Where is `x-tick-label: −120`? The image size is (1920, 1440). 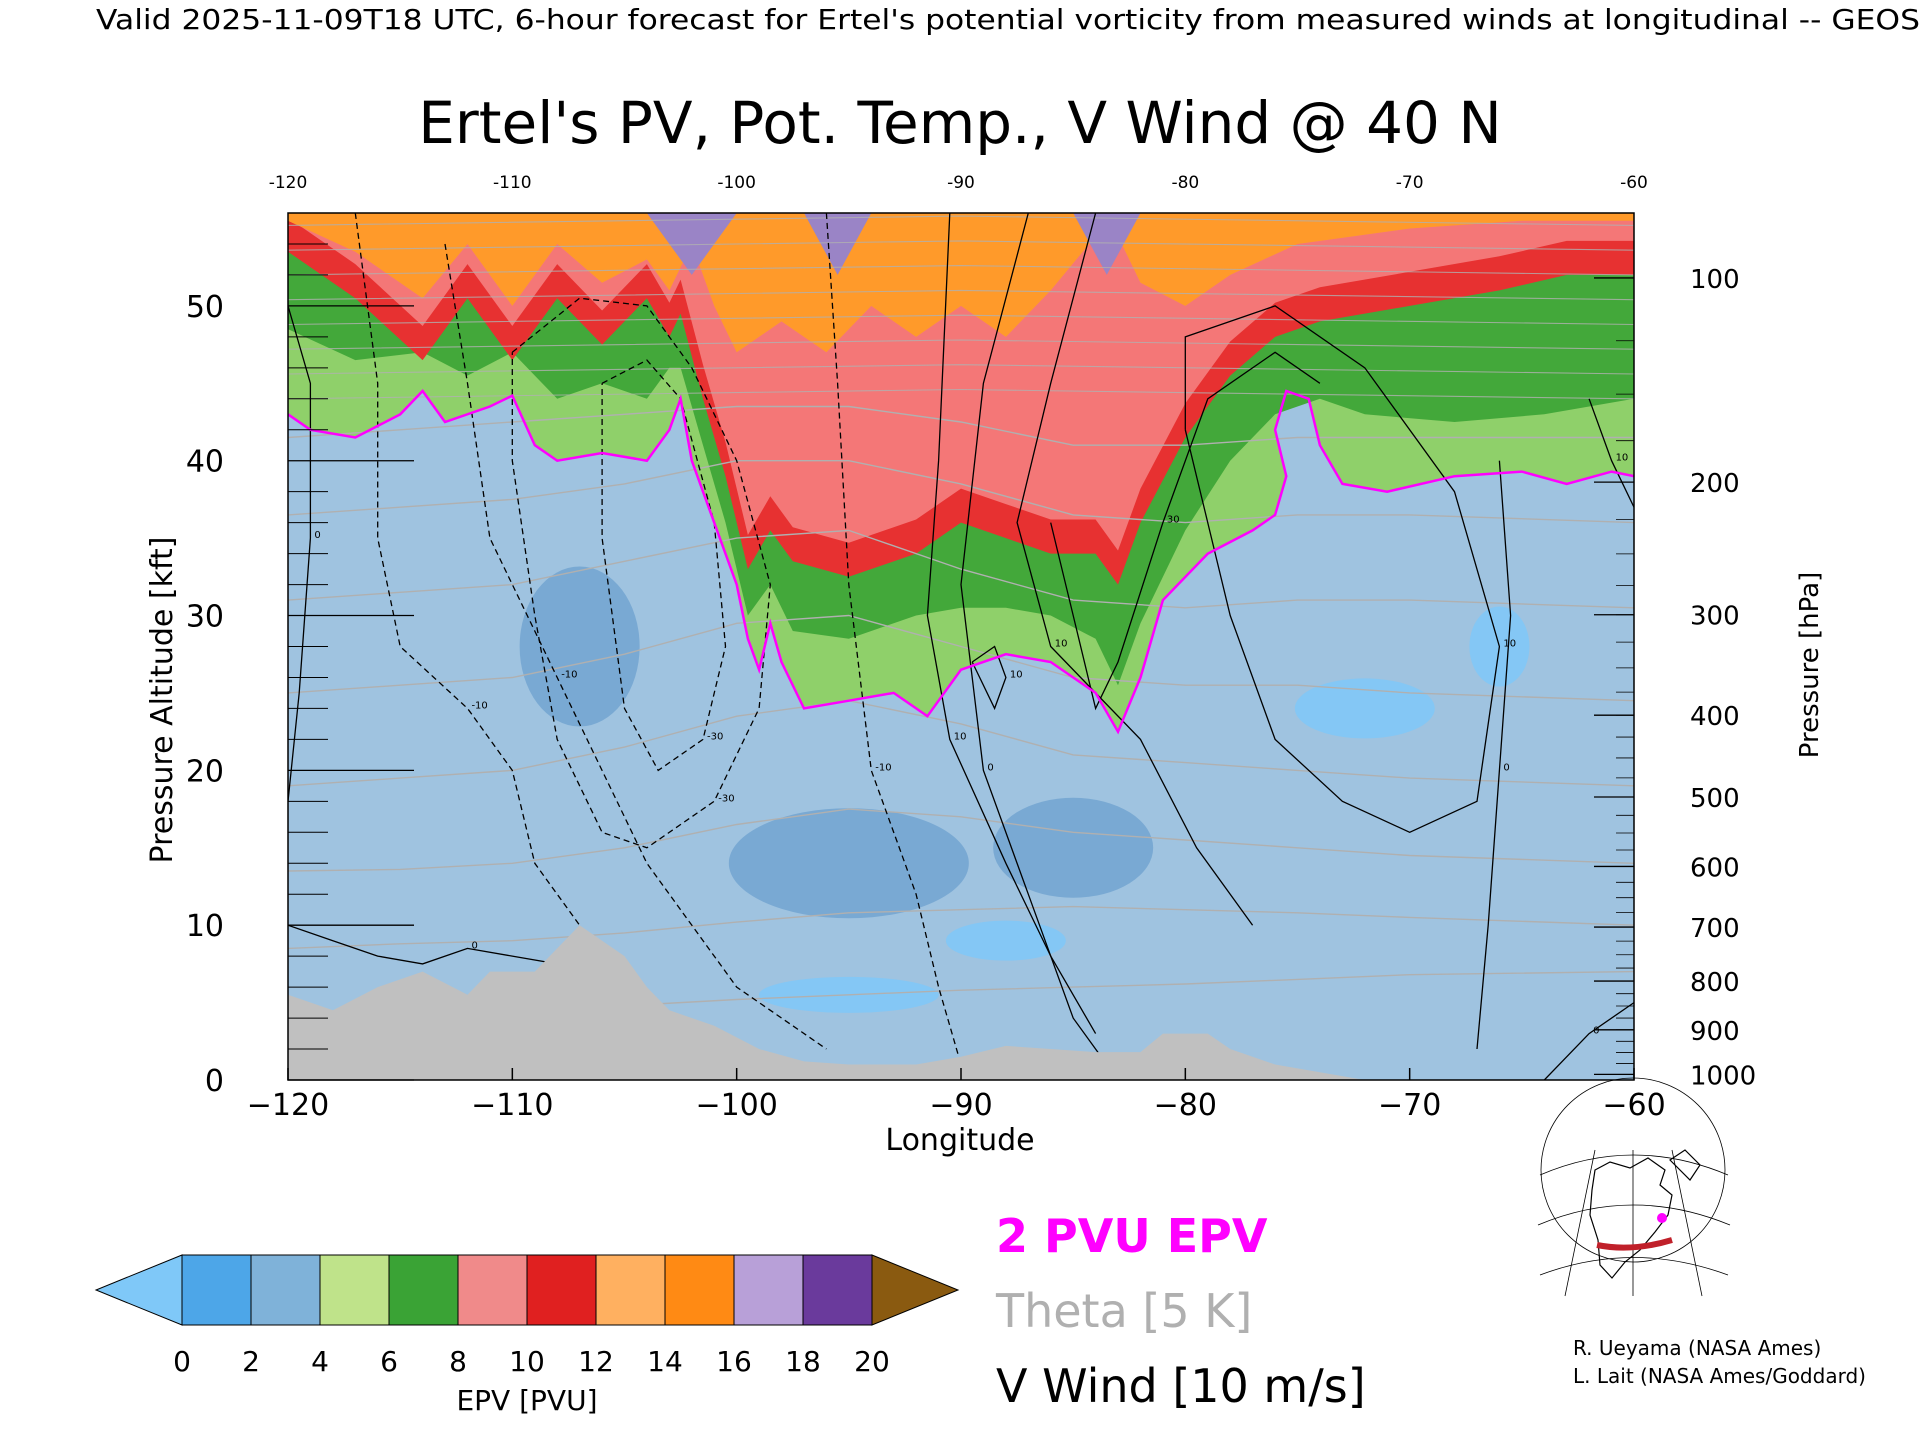
x-tick-label: −120 is located at coordinates (288, 1105).